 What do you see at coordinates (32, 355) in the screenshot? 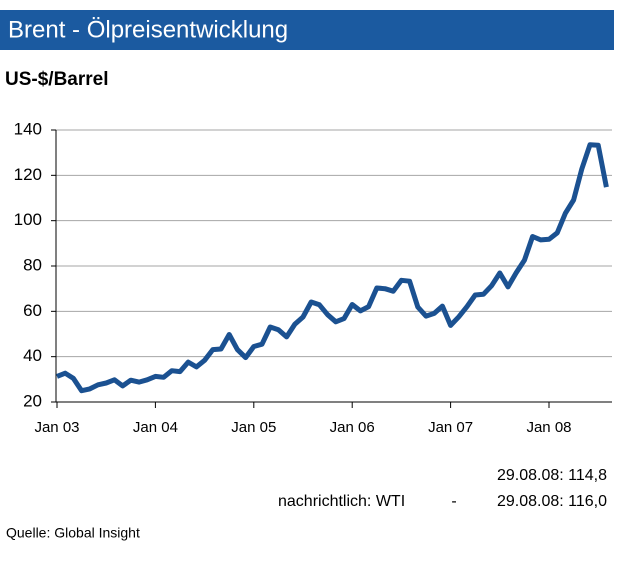
I see `y-tick-label: 40` at bounding box center [32, 355].